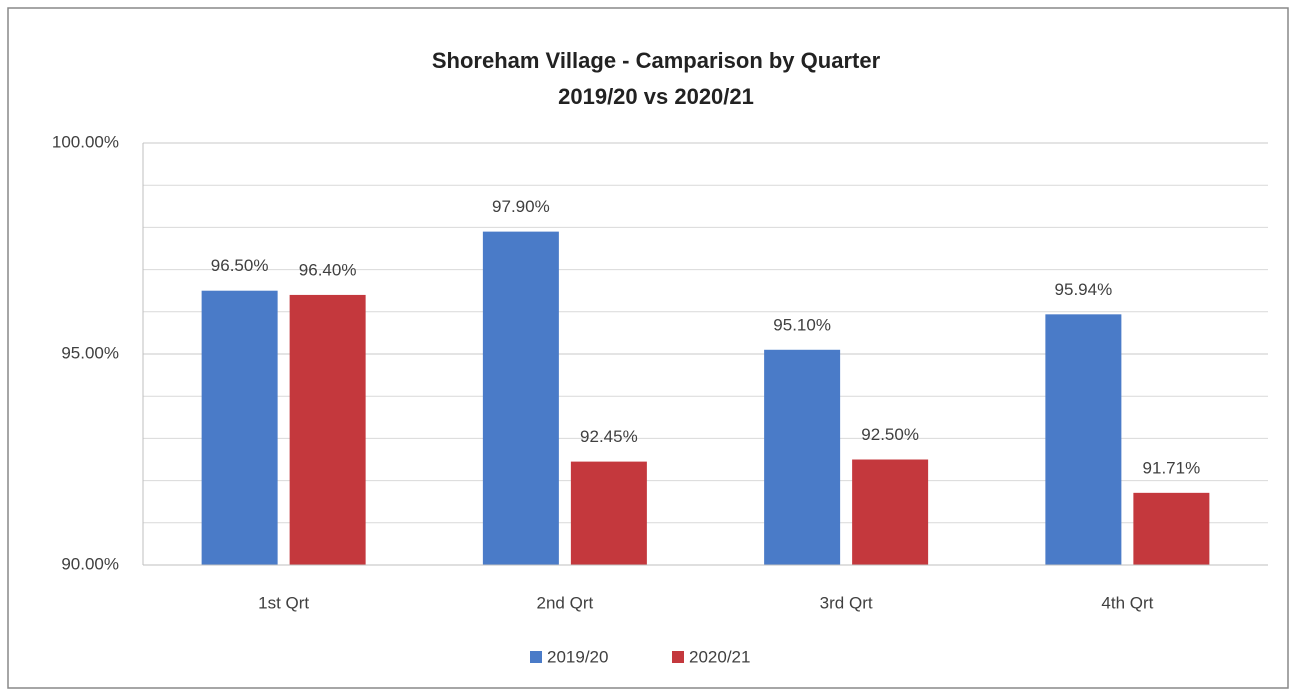  I want to click on x-tick-label: 1st Qrt, so click(283, 602).